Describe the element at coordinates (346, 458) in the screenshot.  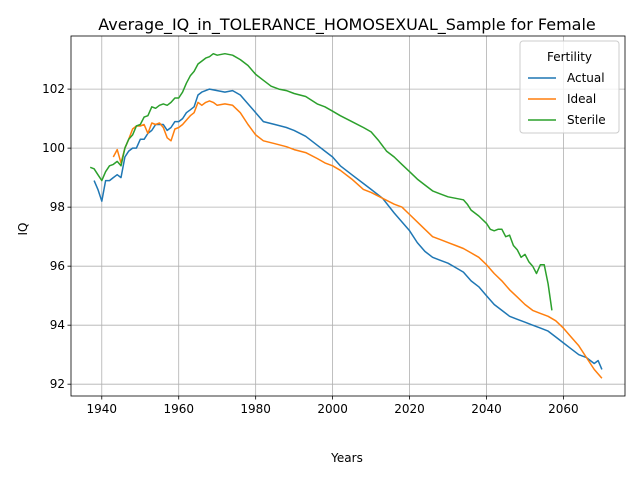
I see `x-axis-label: Years` at that location.